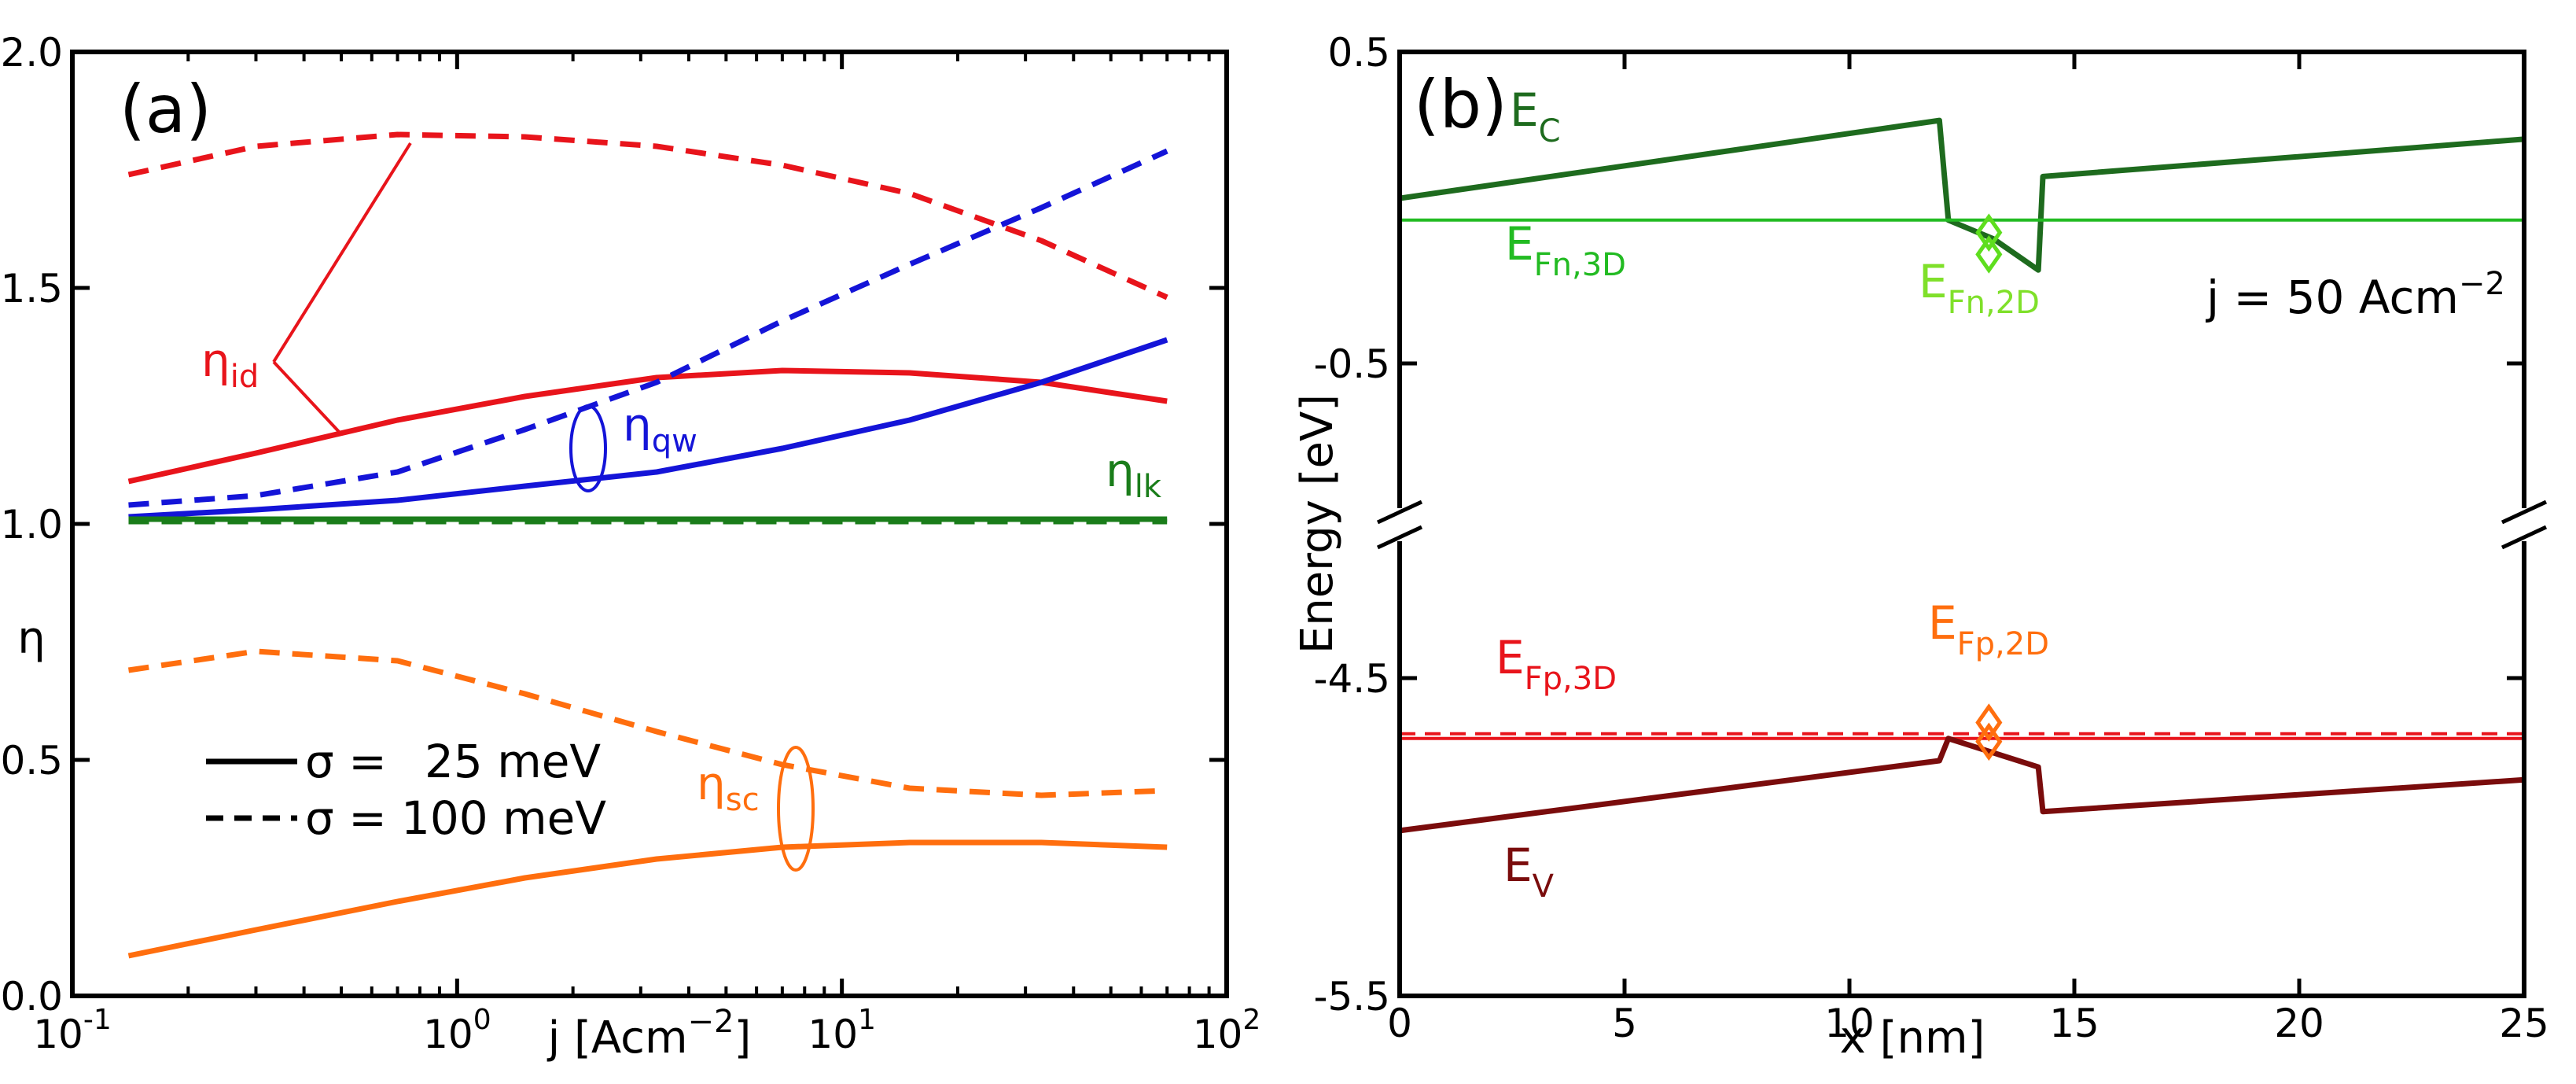 This screenshot has height=1084, width=2576. What do you see at coordinates (32, 525) in the screenshot?
I see `y-tick-label: 1.0` at bounding box center [32, 525].